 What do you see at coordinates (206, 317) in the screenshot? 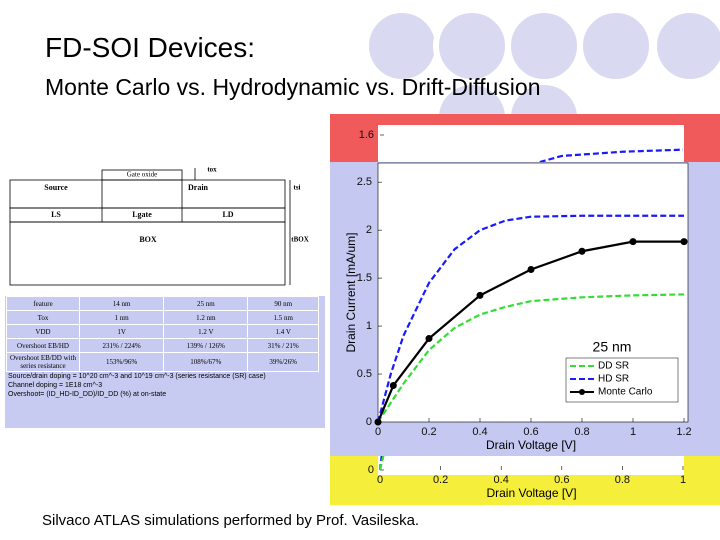
I see `table-cell: 1.2 nm` at bounding box center [206, 317].